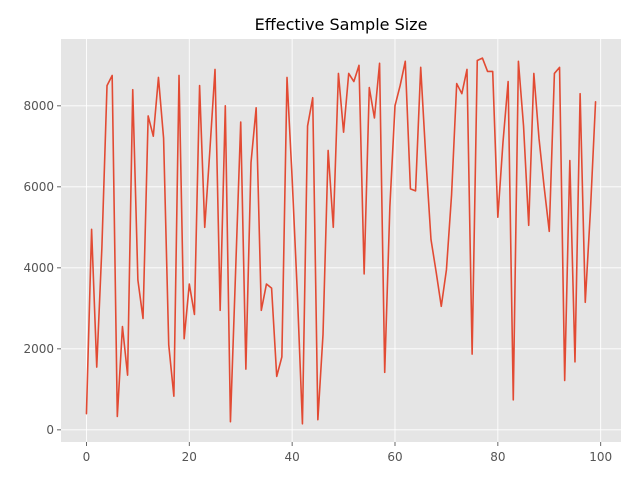  What do you see at coordinates (38, 268) in the screenshot?
I see `y-tick-label: 4000` at bounding box center [38, 268].